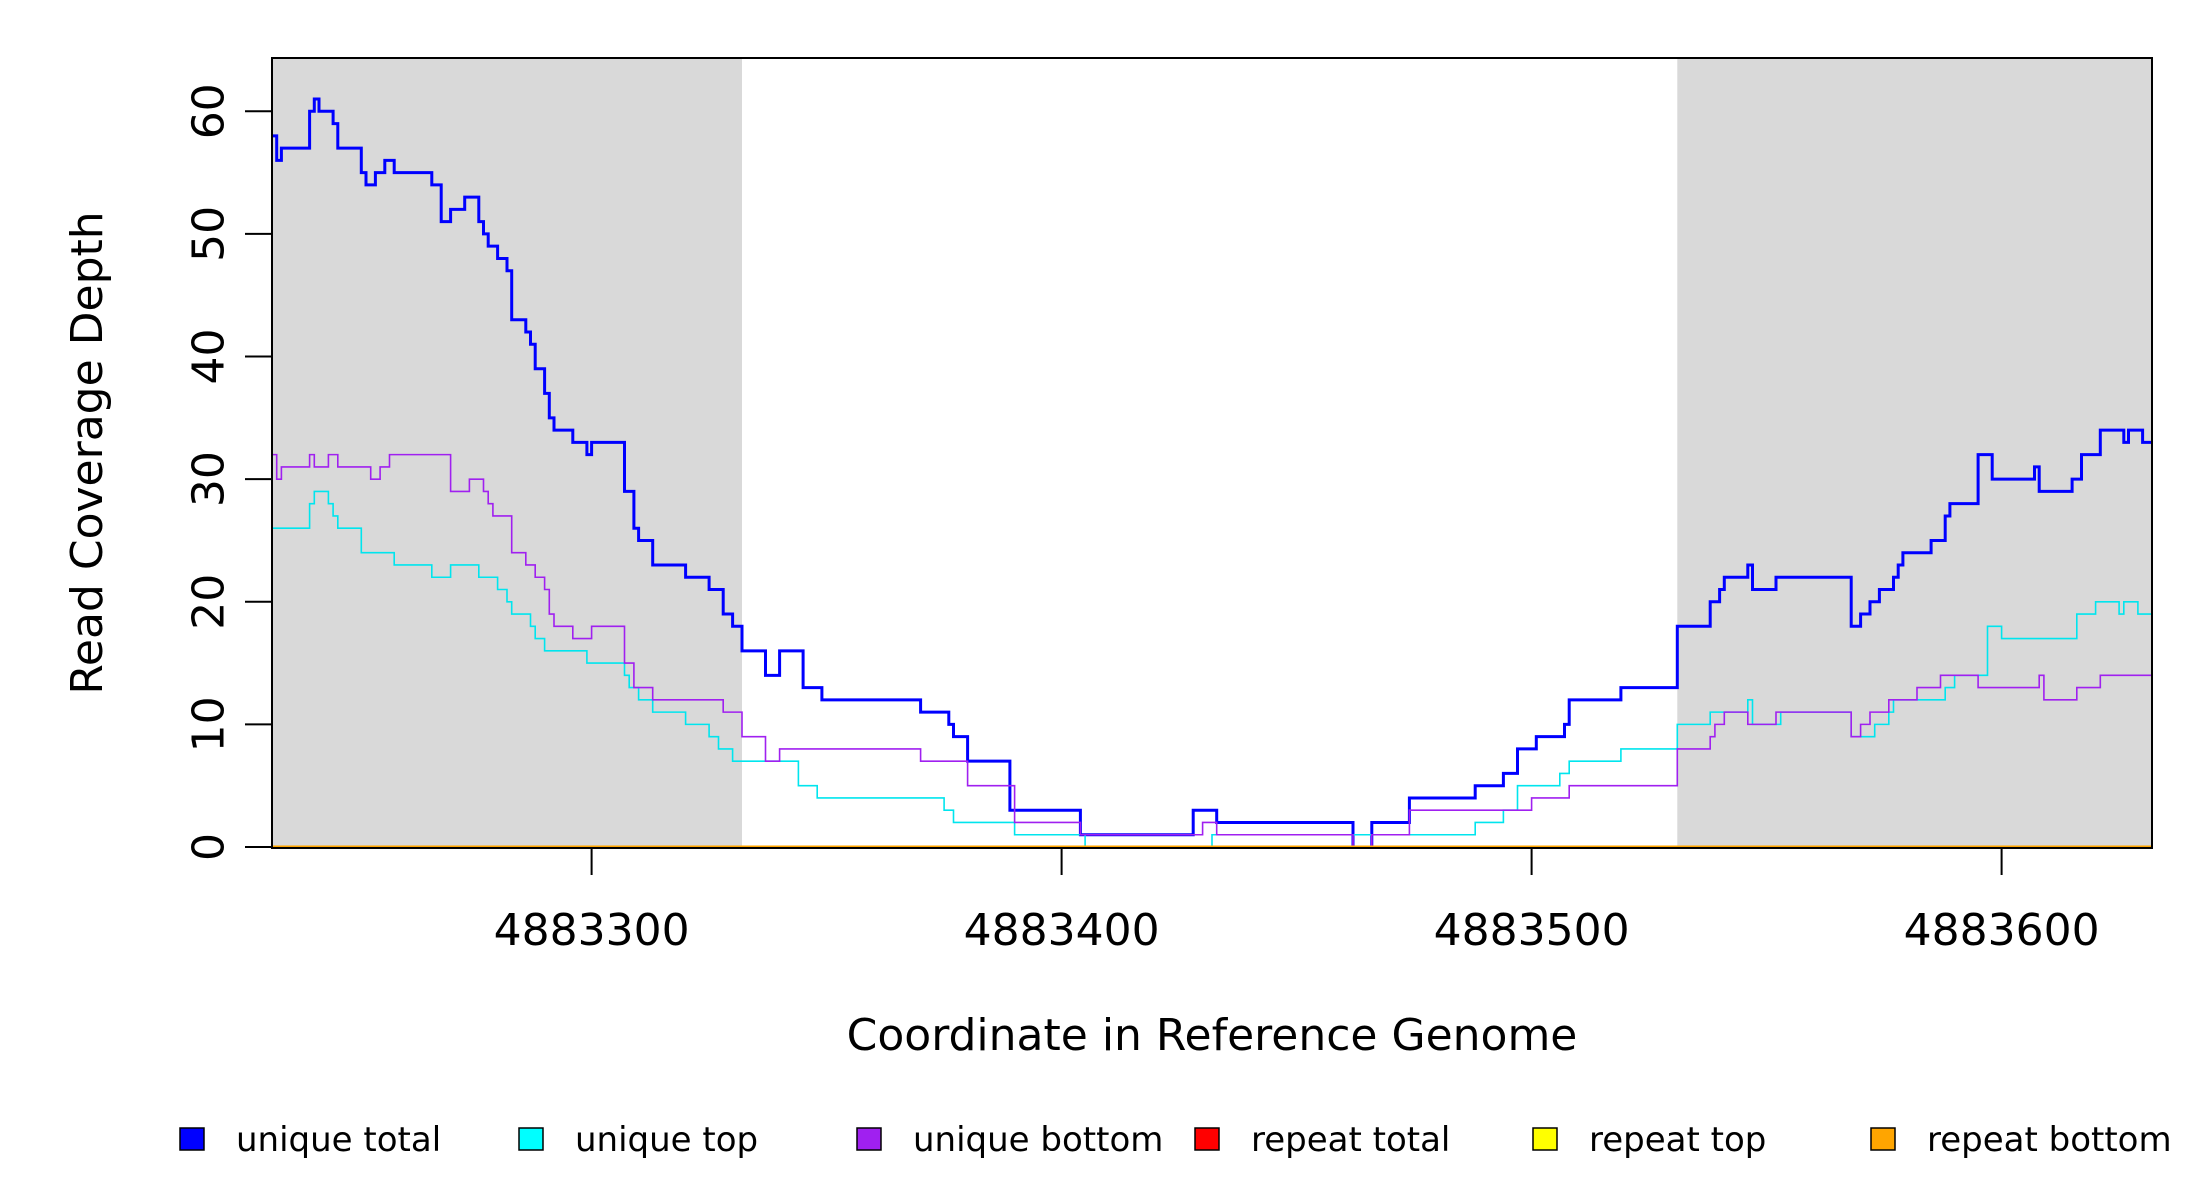 The image size is (2200, 1200). What do you see at coordinates (208, 724) in the screenshot?
I see `y-tick-label: 10` at bounding box center [208, 724].